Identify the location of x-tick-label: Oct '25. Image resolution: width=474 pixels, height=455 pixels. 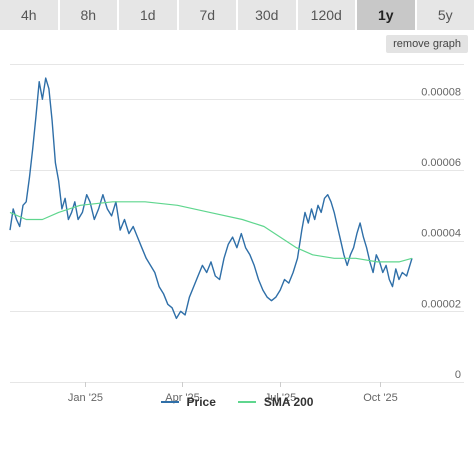
(380, 398).